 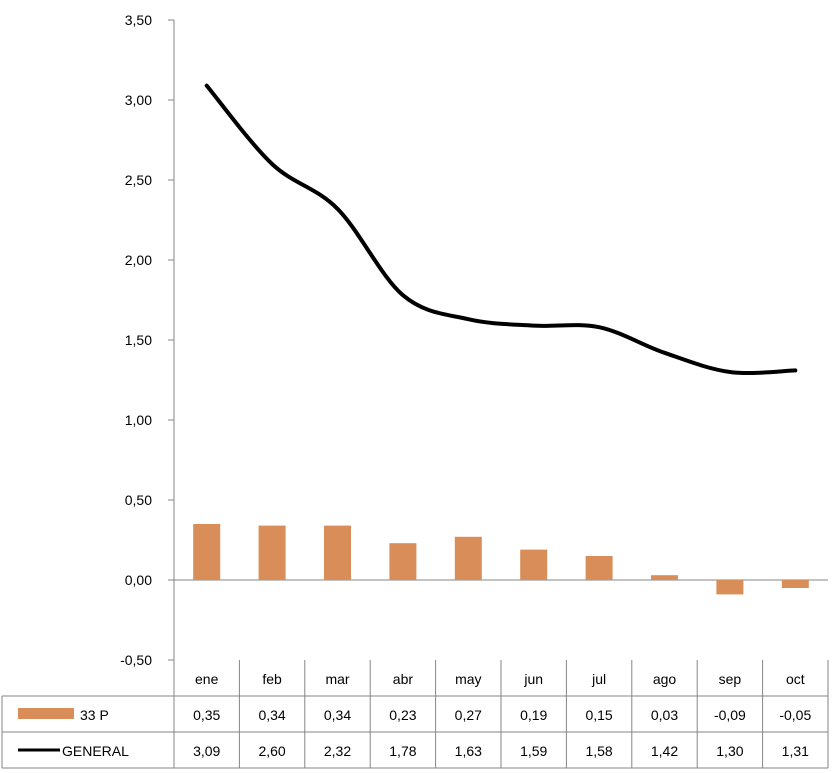 I want to click on y-tick-label: -0,50, so click(x=136, y=660).